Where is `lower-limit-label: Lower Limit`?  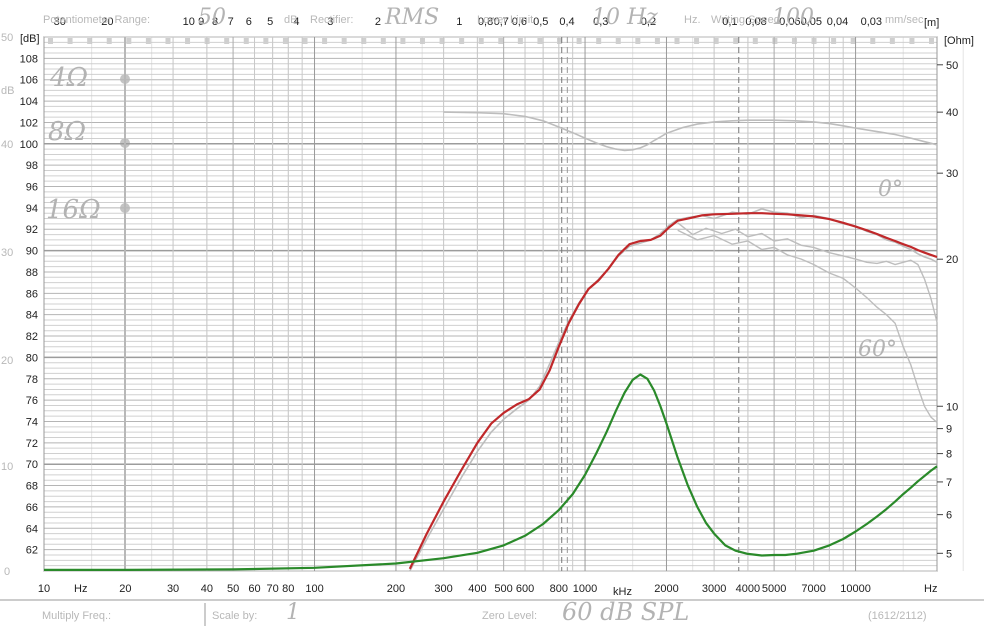
lower-limit-label: Lower Limit is located at coordinates (505, 20).